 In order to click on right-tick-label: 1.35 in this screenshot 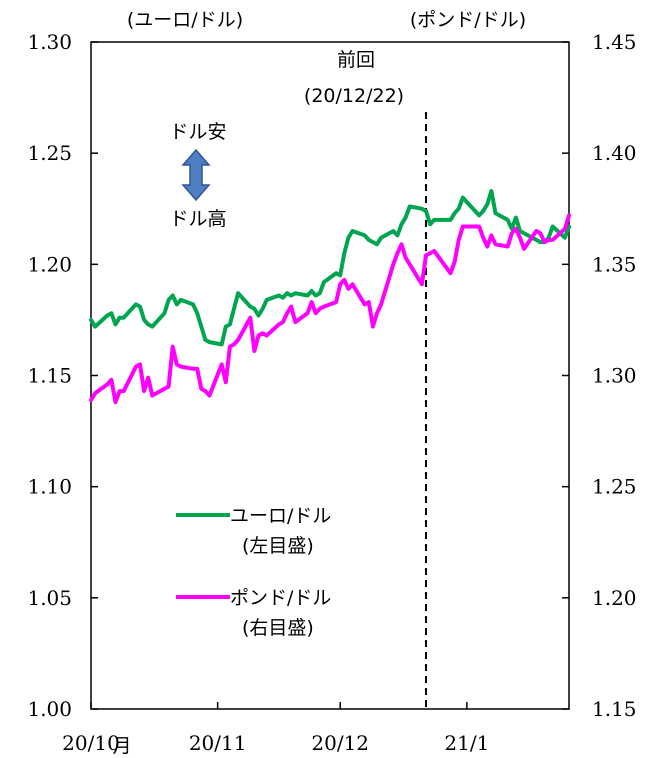, I will do `click(614, 264)`.